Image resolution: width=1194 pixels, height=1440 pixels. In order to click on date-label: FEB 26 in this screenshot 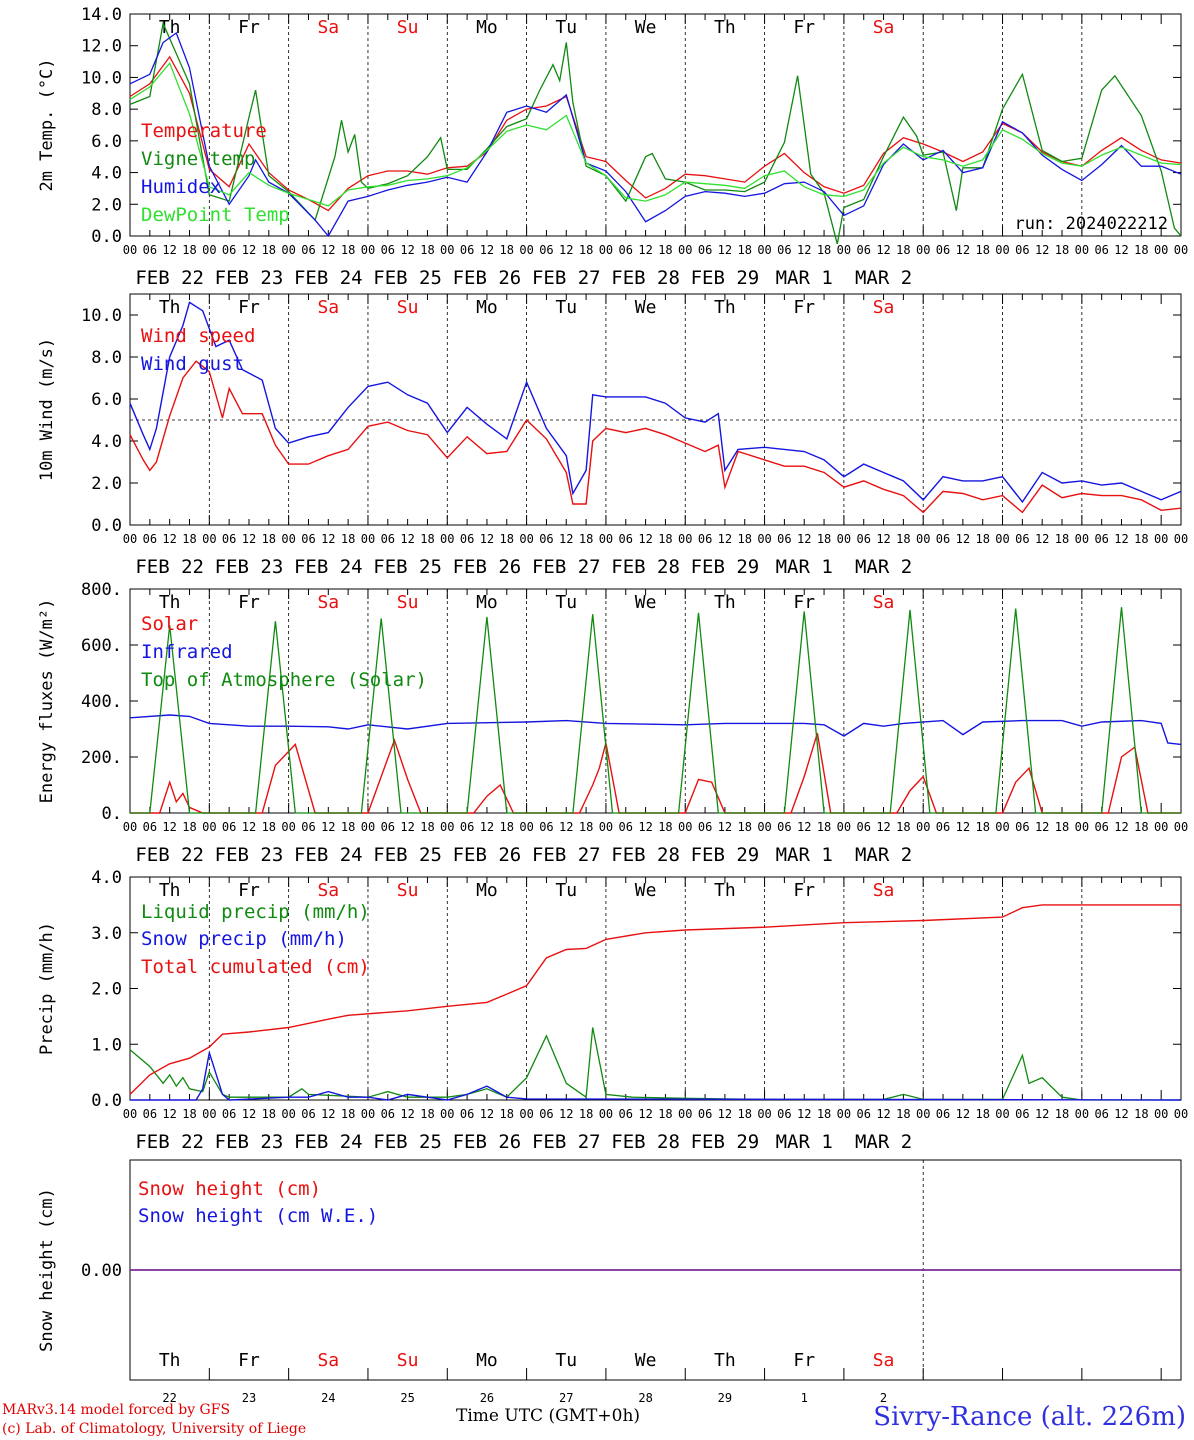, I will do `click(487, 278)`.